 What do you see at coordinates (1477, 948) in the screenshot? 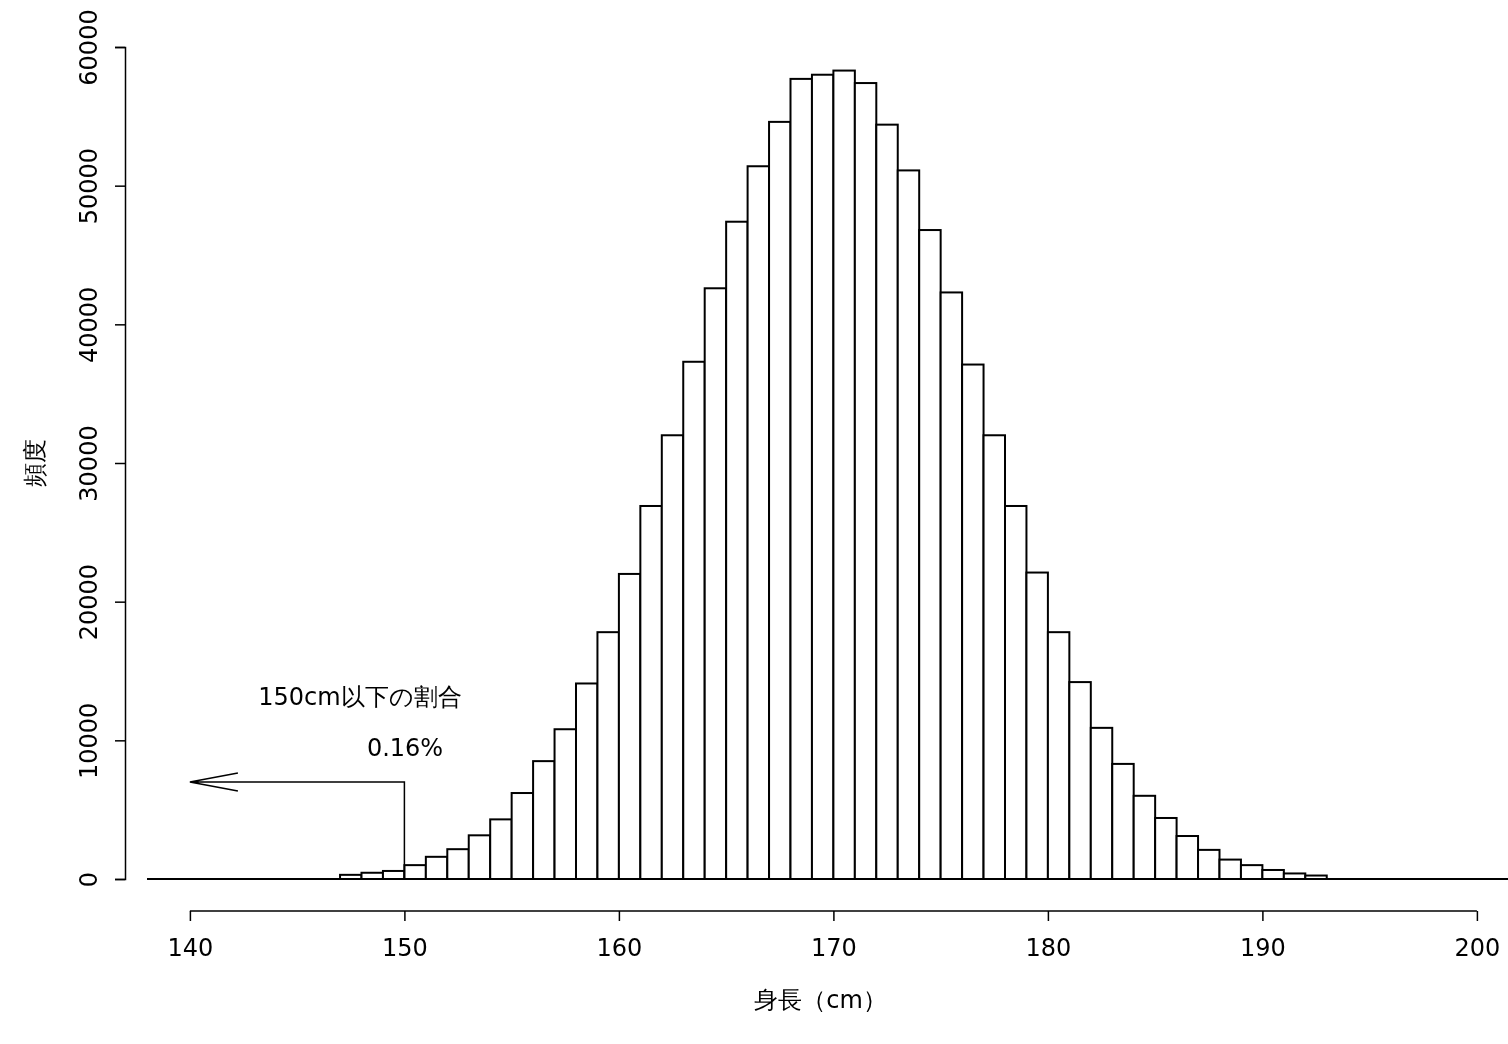
I see `x-tick-label: 200` at bounding box center [1477, 948].